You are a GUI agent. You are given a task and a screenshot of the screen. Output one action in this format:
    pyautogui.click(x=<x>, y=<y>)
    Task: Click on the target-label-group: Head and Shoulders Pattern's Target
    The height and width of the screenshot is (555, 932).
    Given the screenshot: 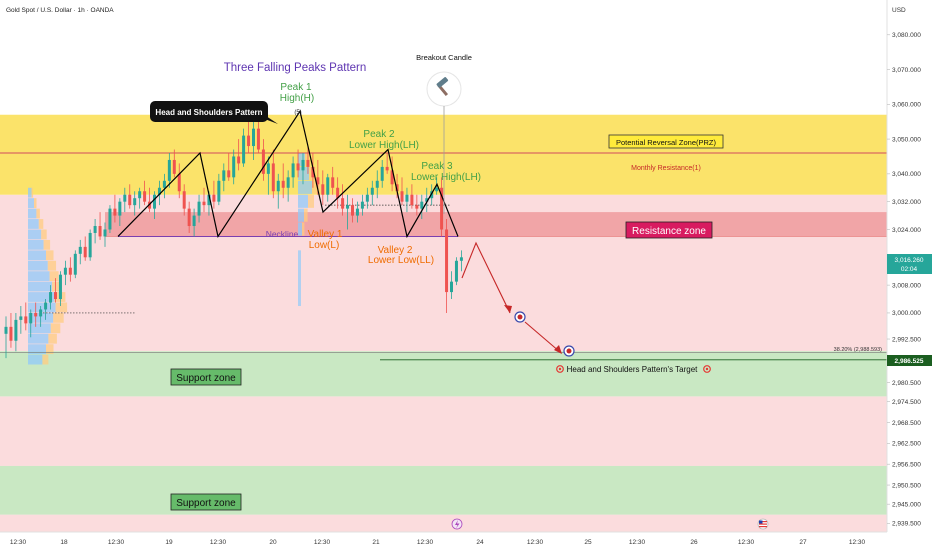 What is the action you would take?
    pyautogui.click(x=633, y=369)
    